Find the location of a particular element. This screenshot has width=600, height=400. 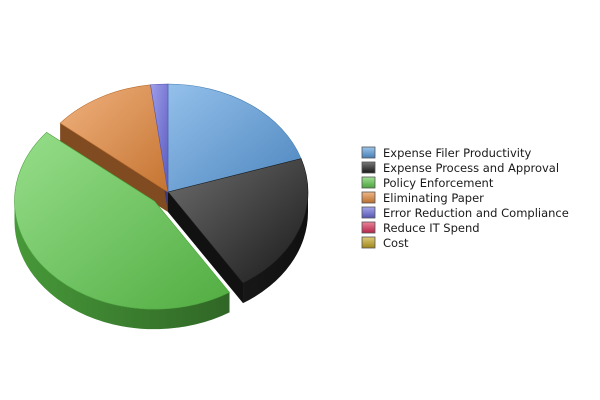

legend-label: Policy Enforcement is located at coordinates (438, 183).